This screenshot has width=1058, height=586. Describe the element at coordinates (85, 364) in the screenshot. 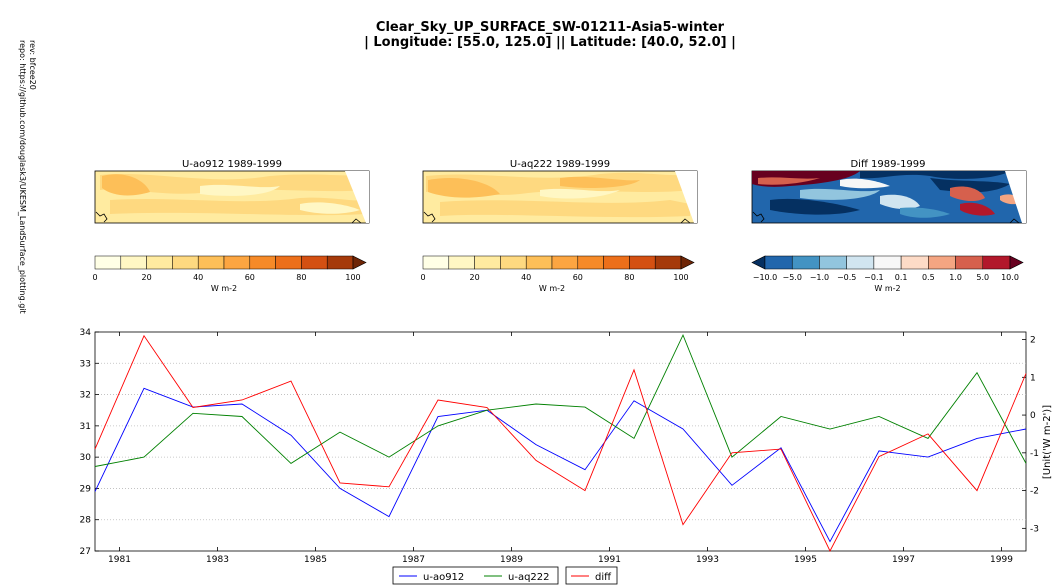

I see `y-tick-label: 33` at that location.